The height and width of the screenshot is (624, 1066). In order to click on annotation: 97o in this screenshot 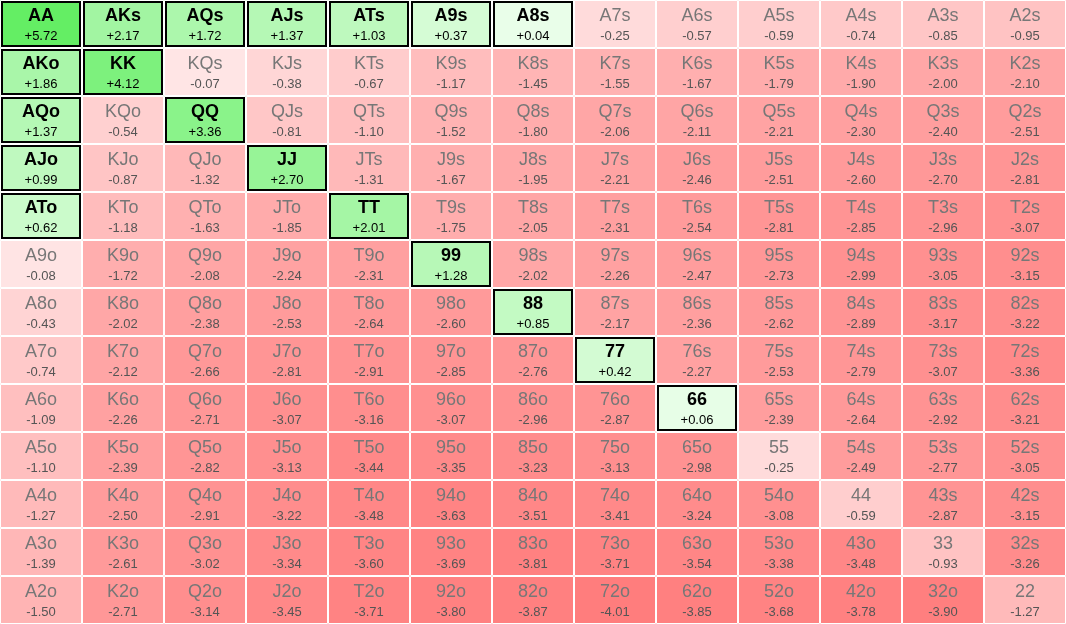, I will do `click(451, 351)`.